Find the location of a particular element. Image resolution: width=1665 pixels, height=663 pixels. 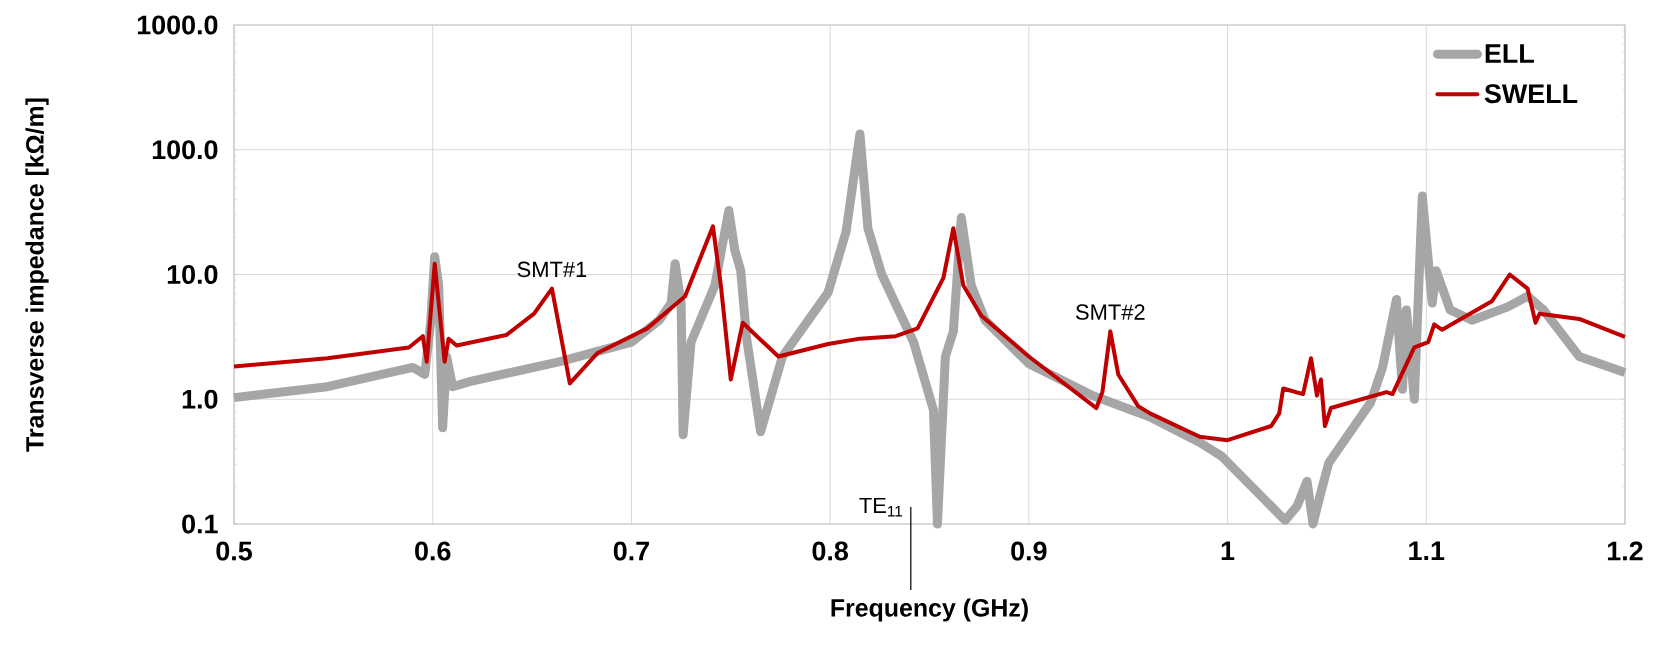

x-axis-title: Frequency (GHz) is located at coordinates (929, 610).